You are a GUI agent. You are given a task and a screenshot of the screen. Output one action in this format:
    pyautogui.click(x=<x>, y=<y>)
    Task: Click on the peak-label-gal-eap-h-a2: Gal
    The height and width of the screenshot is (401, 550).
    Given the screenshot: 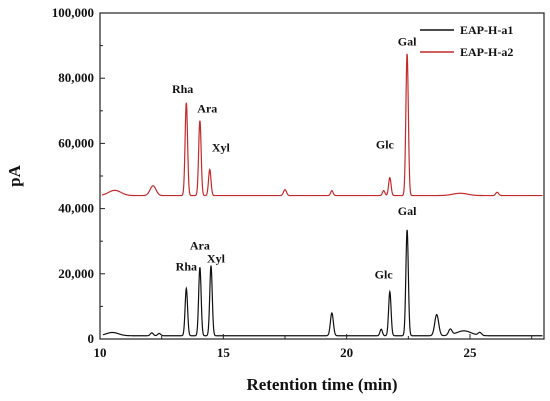 What is the action you would take?
    pyautogui.click(x=407, y=42)
    